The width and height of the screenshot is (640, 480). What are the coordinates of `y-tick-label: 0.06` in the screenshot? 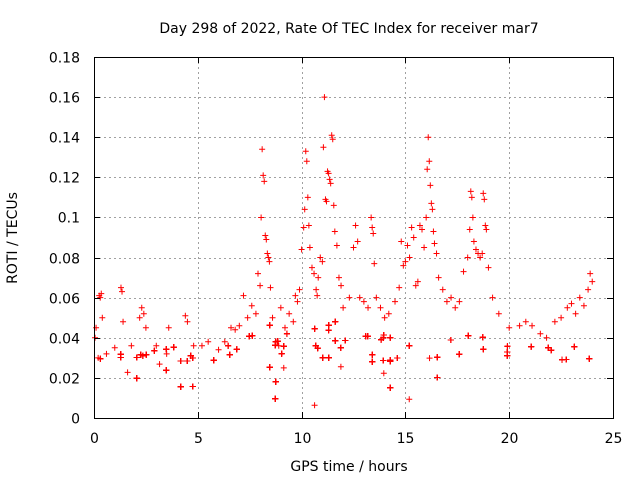 It's located at (64, 300).